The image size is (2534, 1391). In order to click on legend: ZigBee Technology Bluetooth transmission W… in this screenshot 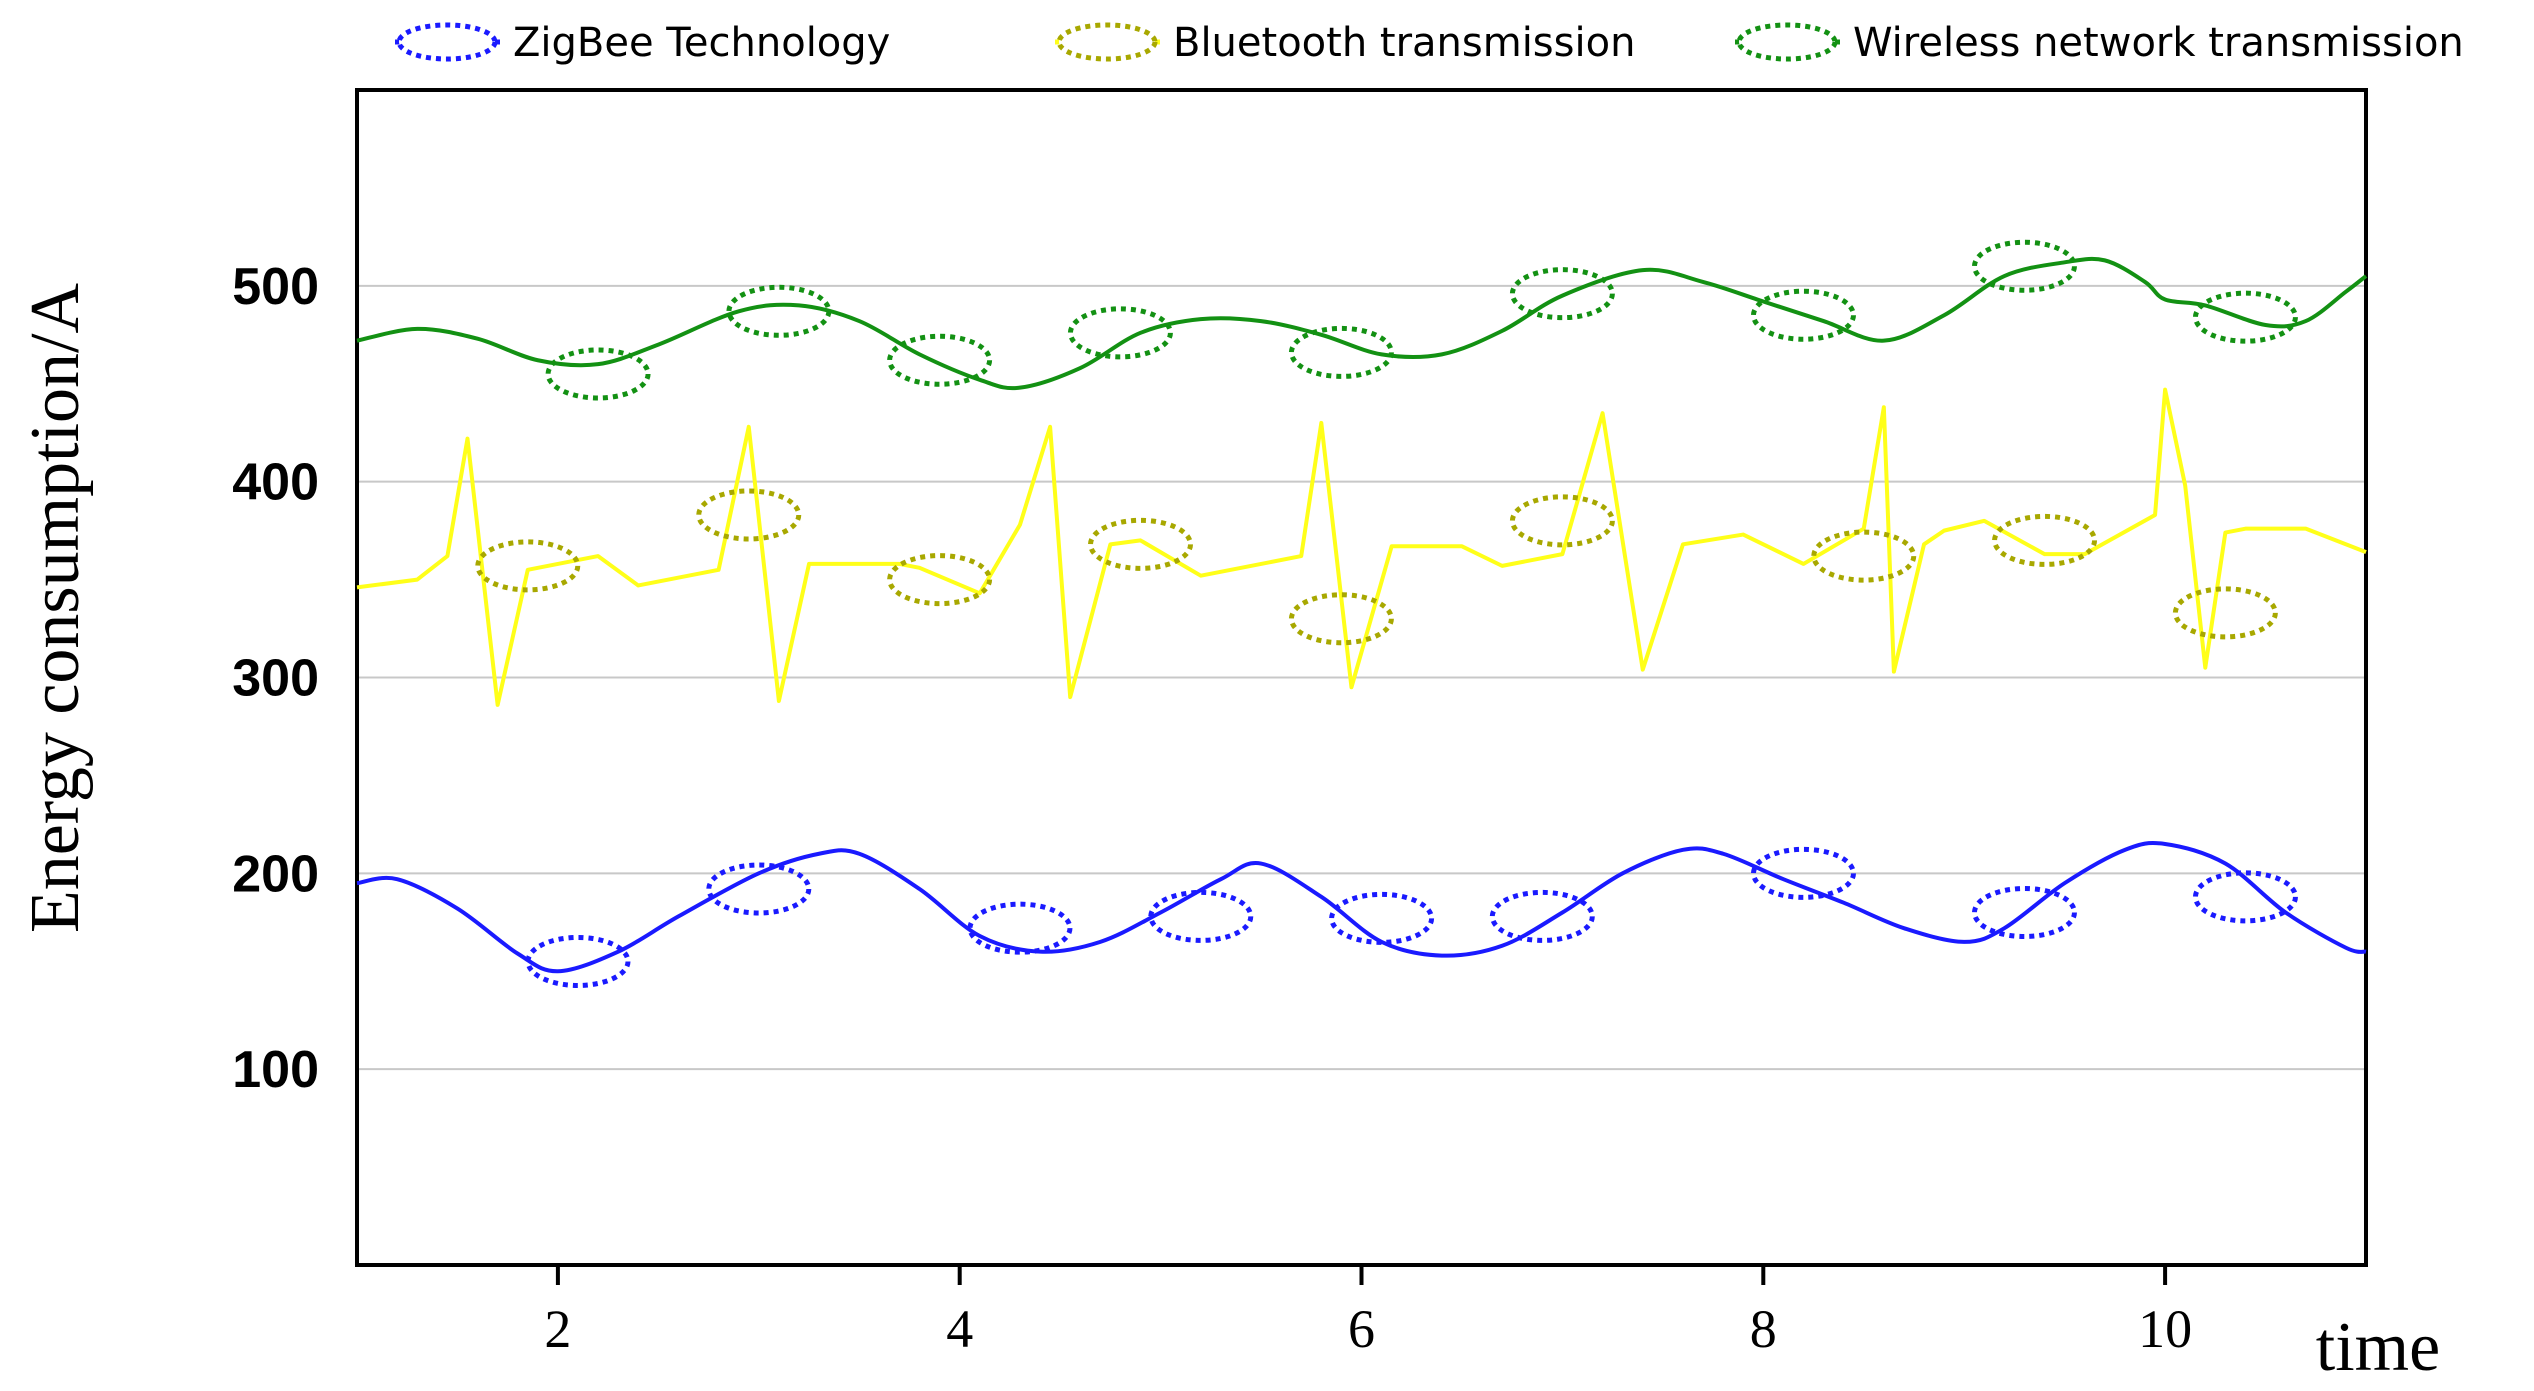, I will do `click(1429, 43)`.